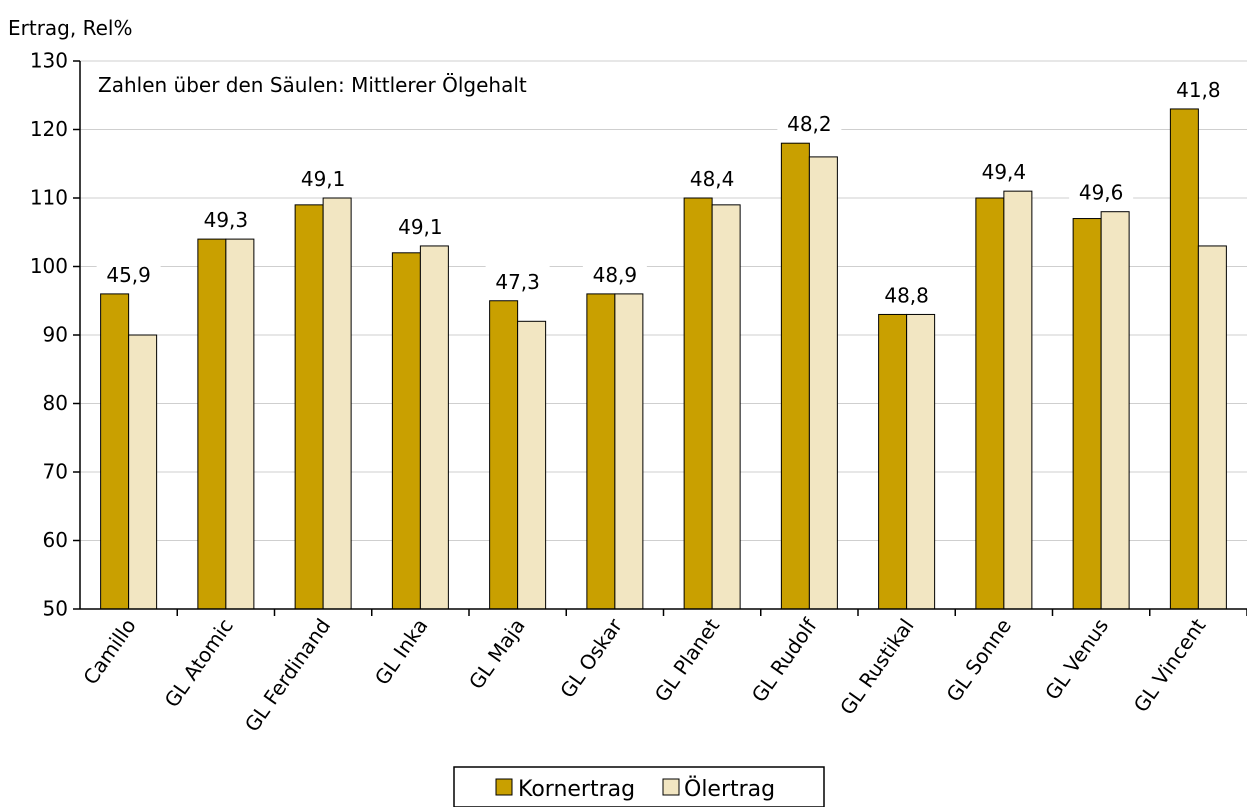  I want to click on y-tick-label: 90, so click(55, 335).